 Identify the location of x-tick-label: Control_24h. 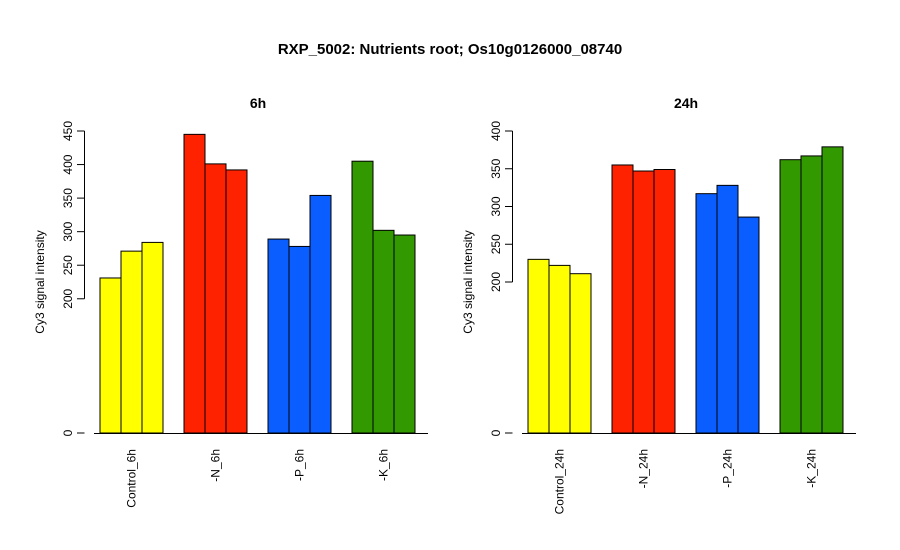
(560, 481).